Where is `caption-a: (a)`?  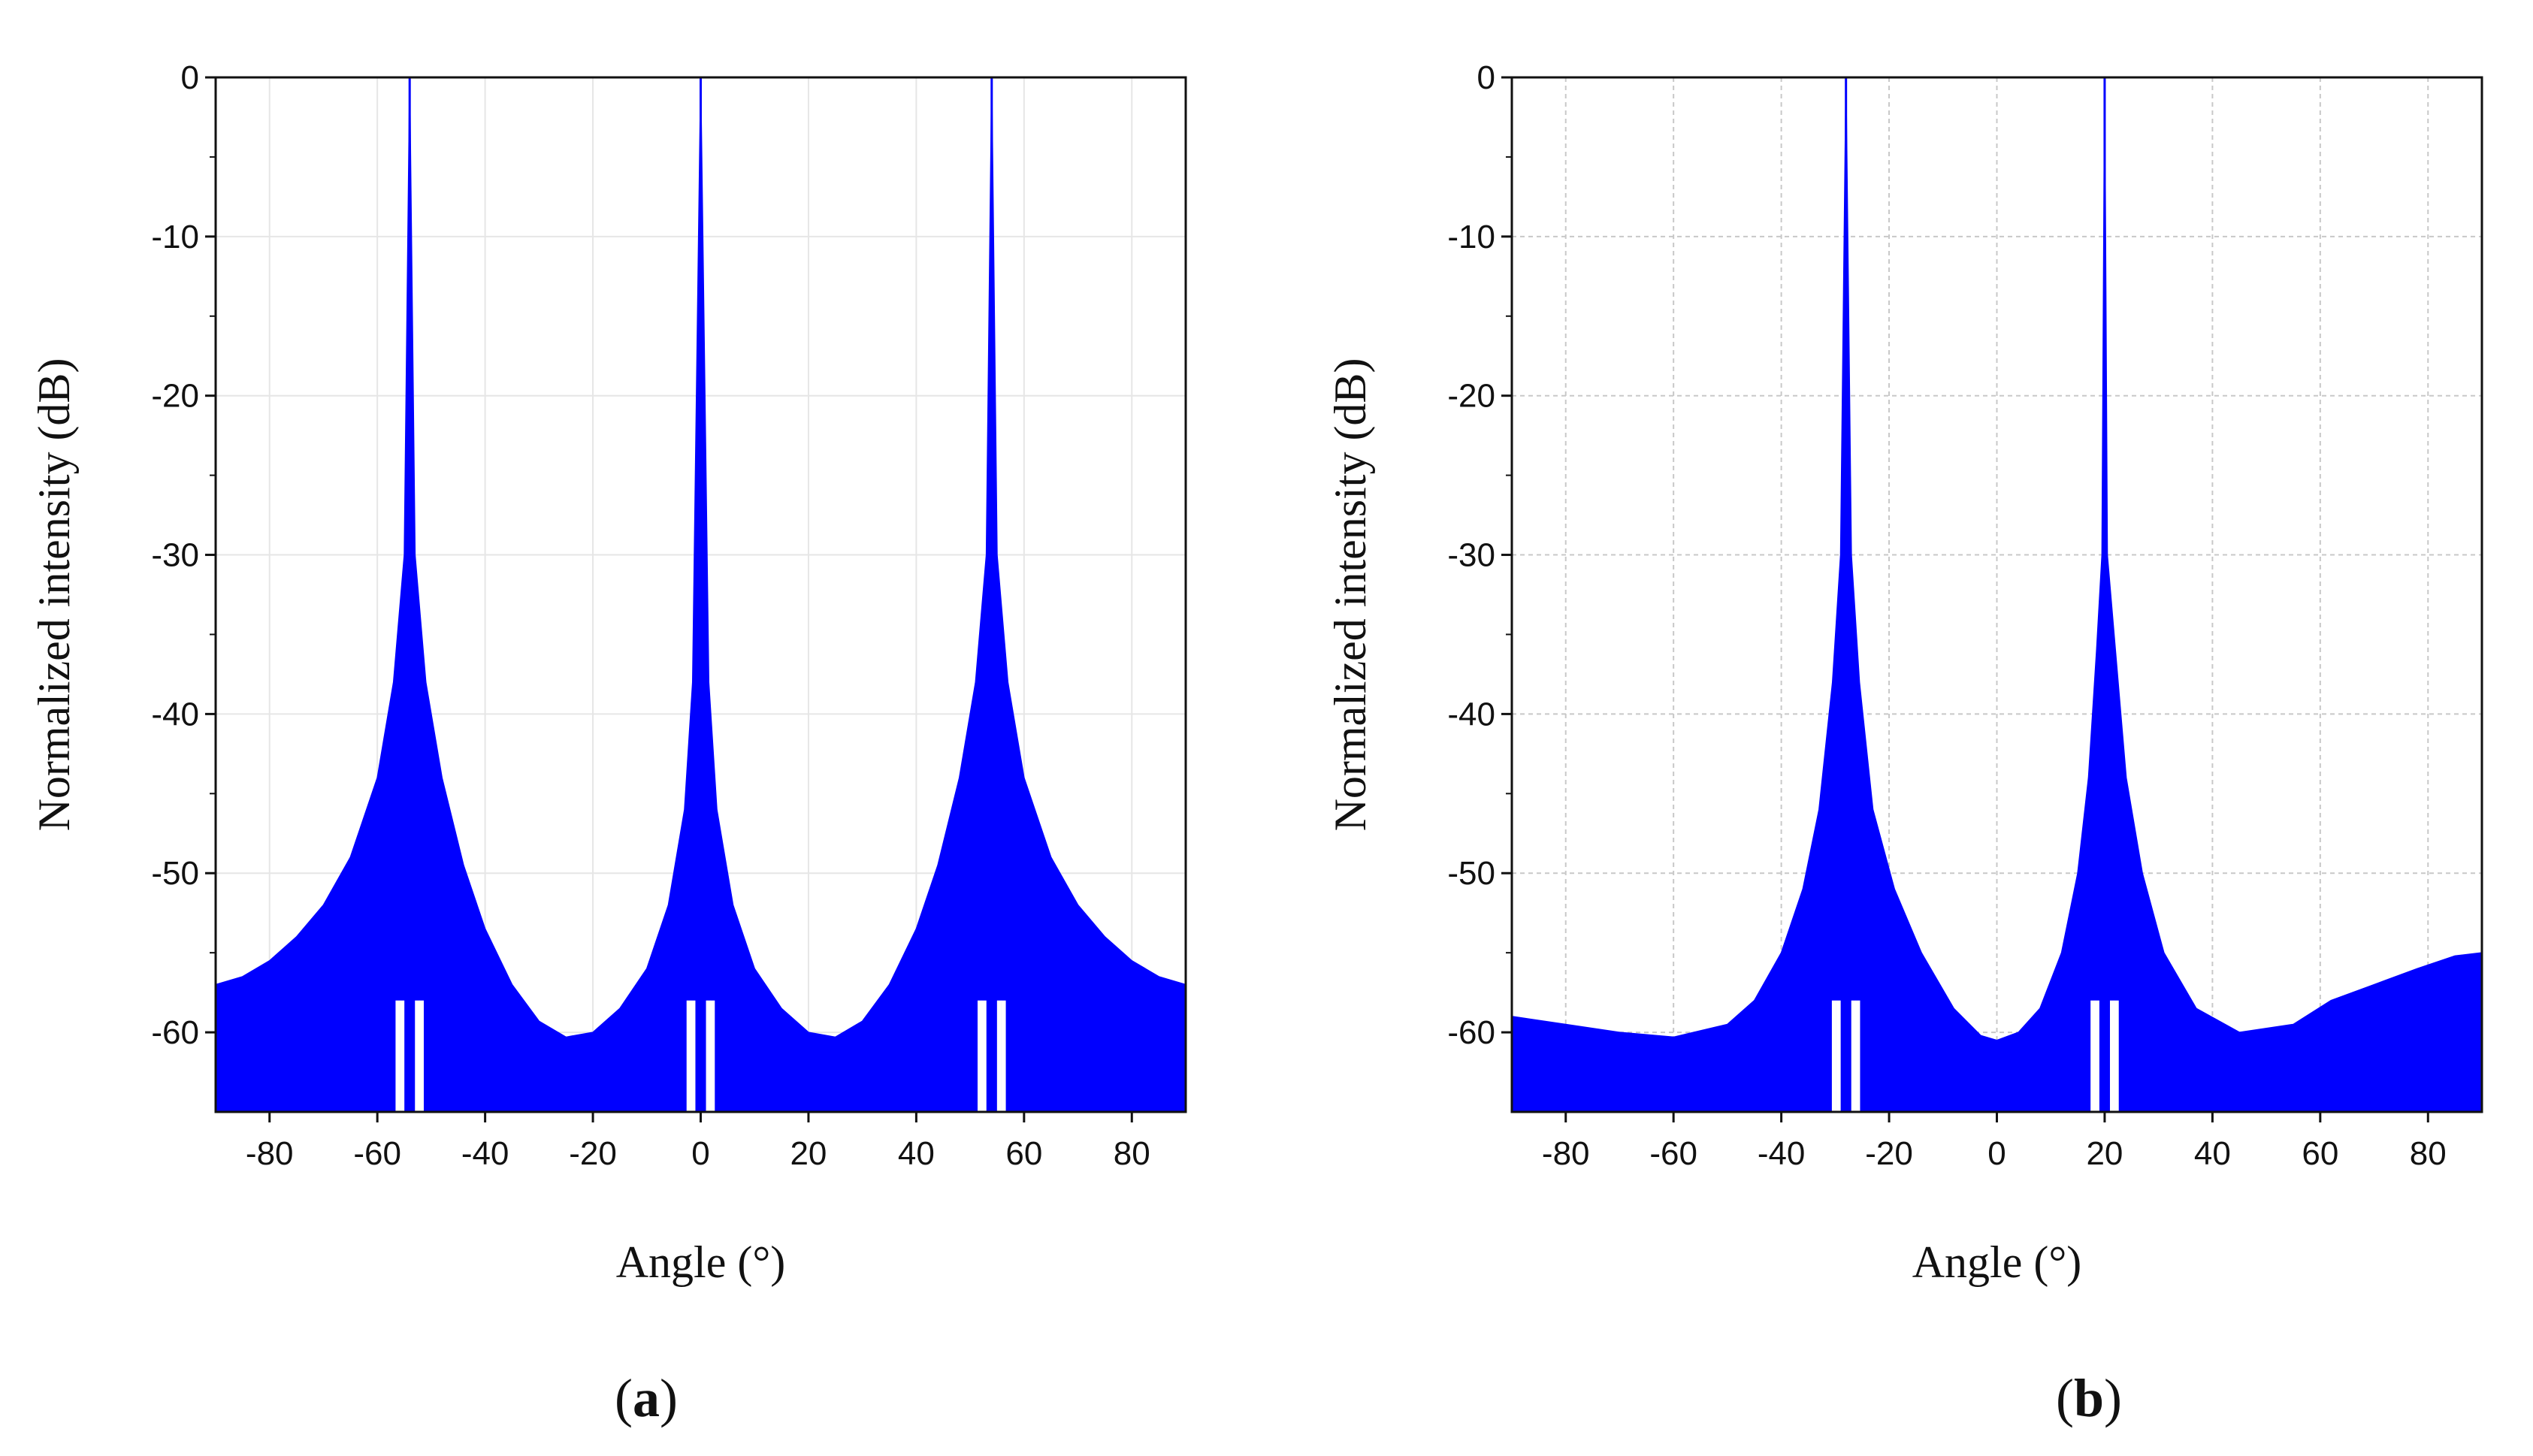 caption-a: (a) is located at coordinates (646, 1398).